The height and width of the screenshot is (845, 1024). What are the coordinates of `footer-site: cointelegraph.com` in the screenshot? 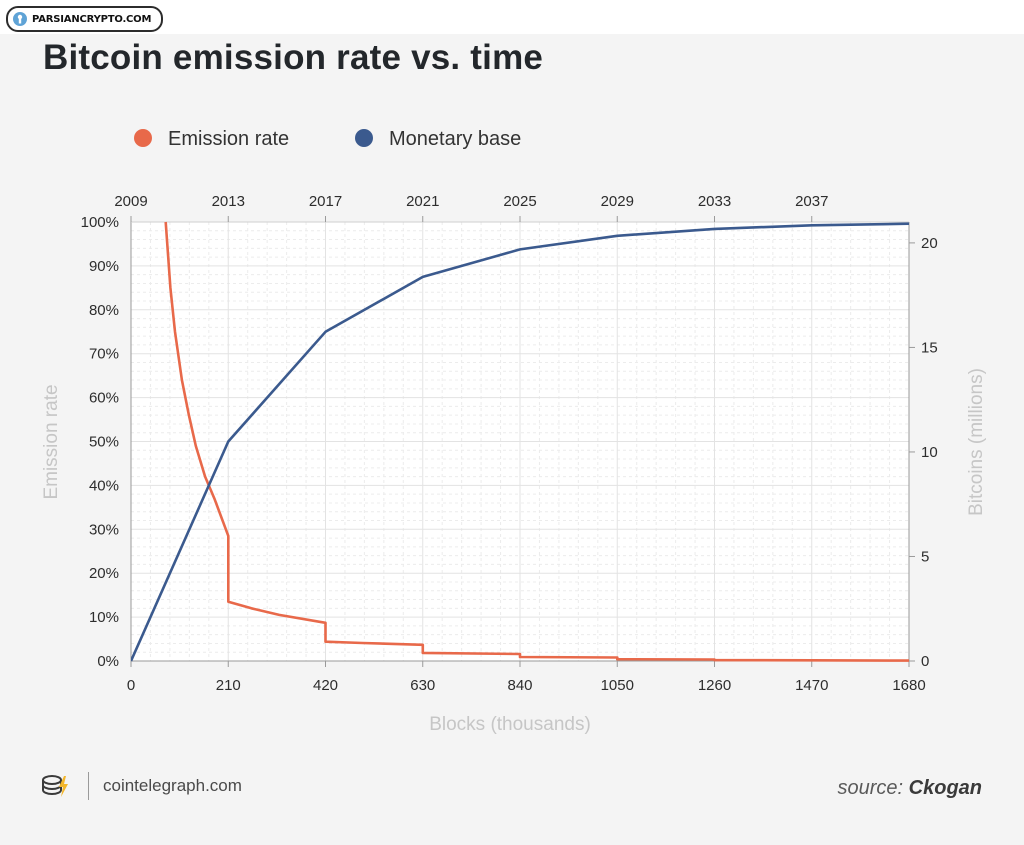 It's located at (172, 785).